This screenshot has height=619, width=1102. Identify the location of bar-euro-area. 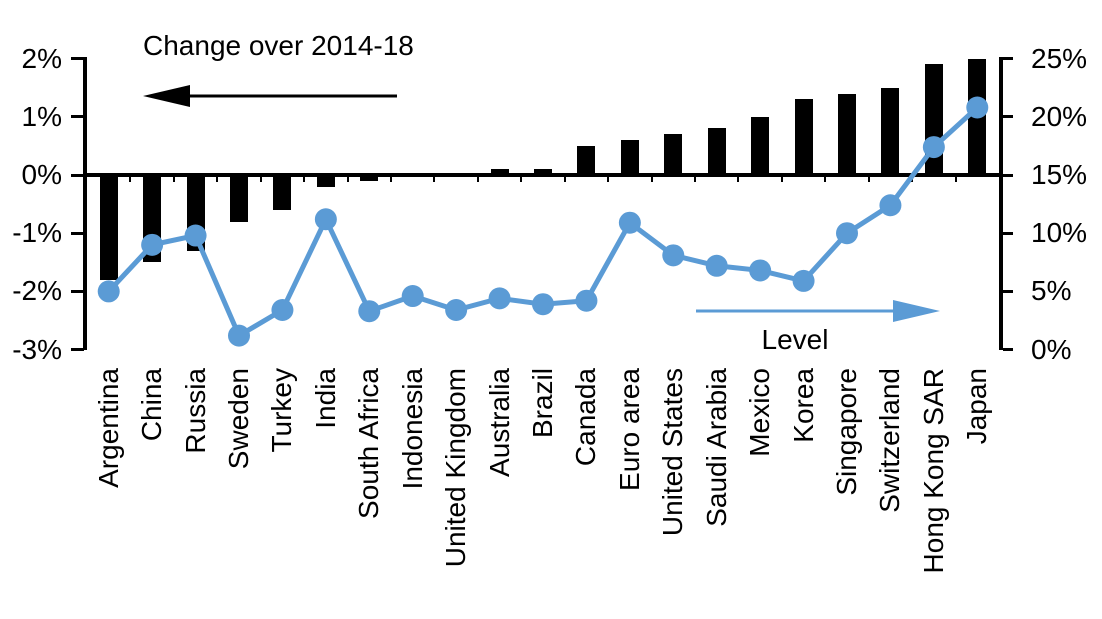
(629, 156).